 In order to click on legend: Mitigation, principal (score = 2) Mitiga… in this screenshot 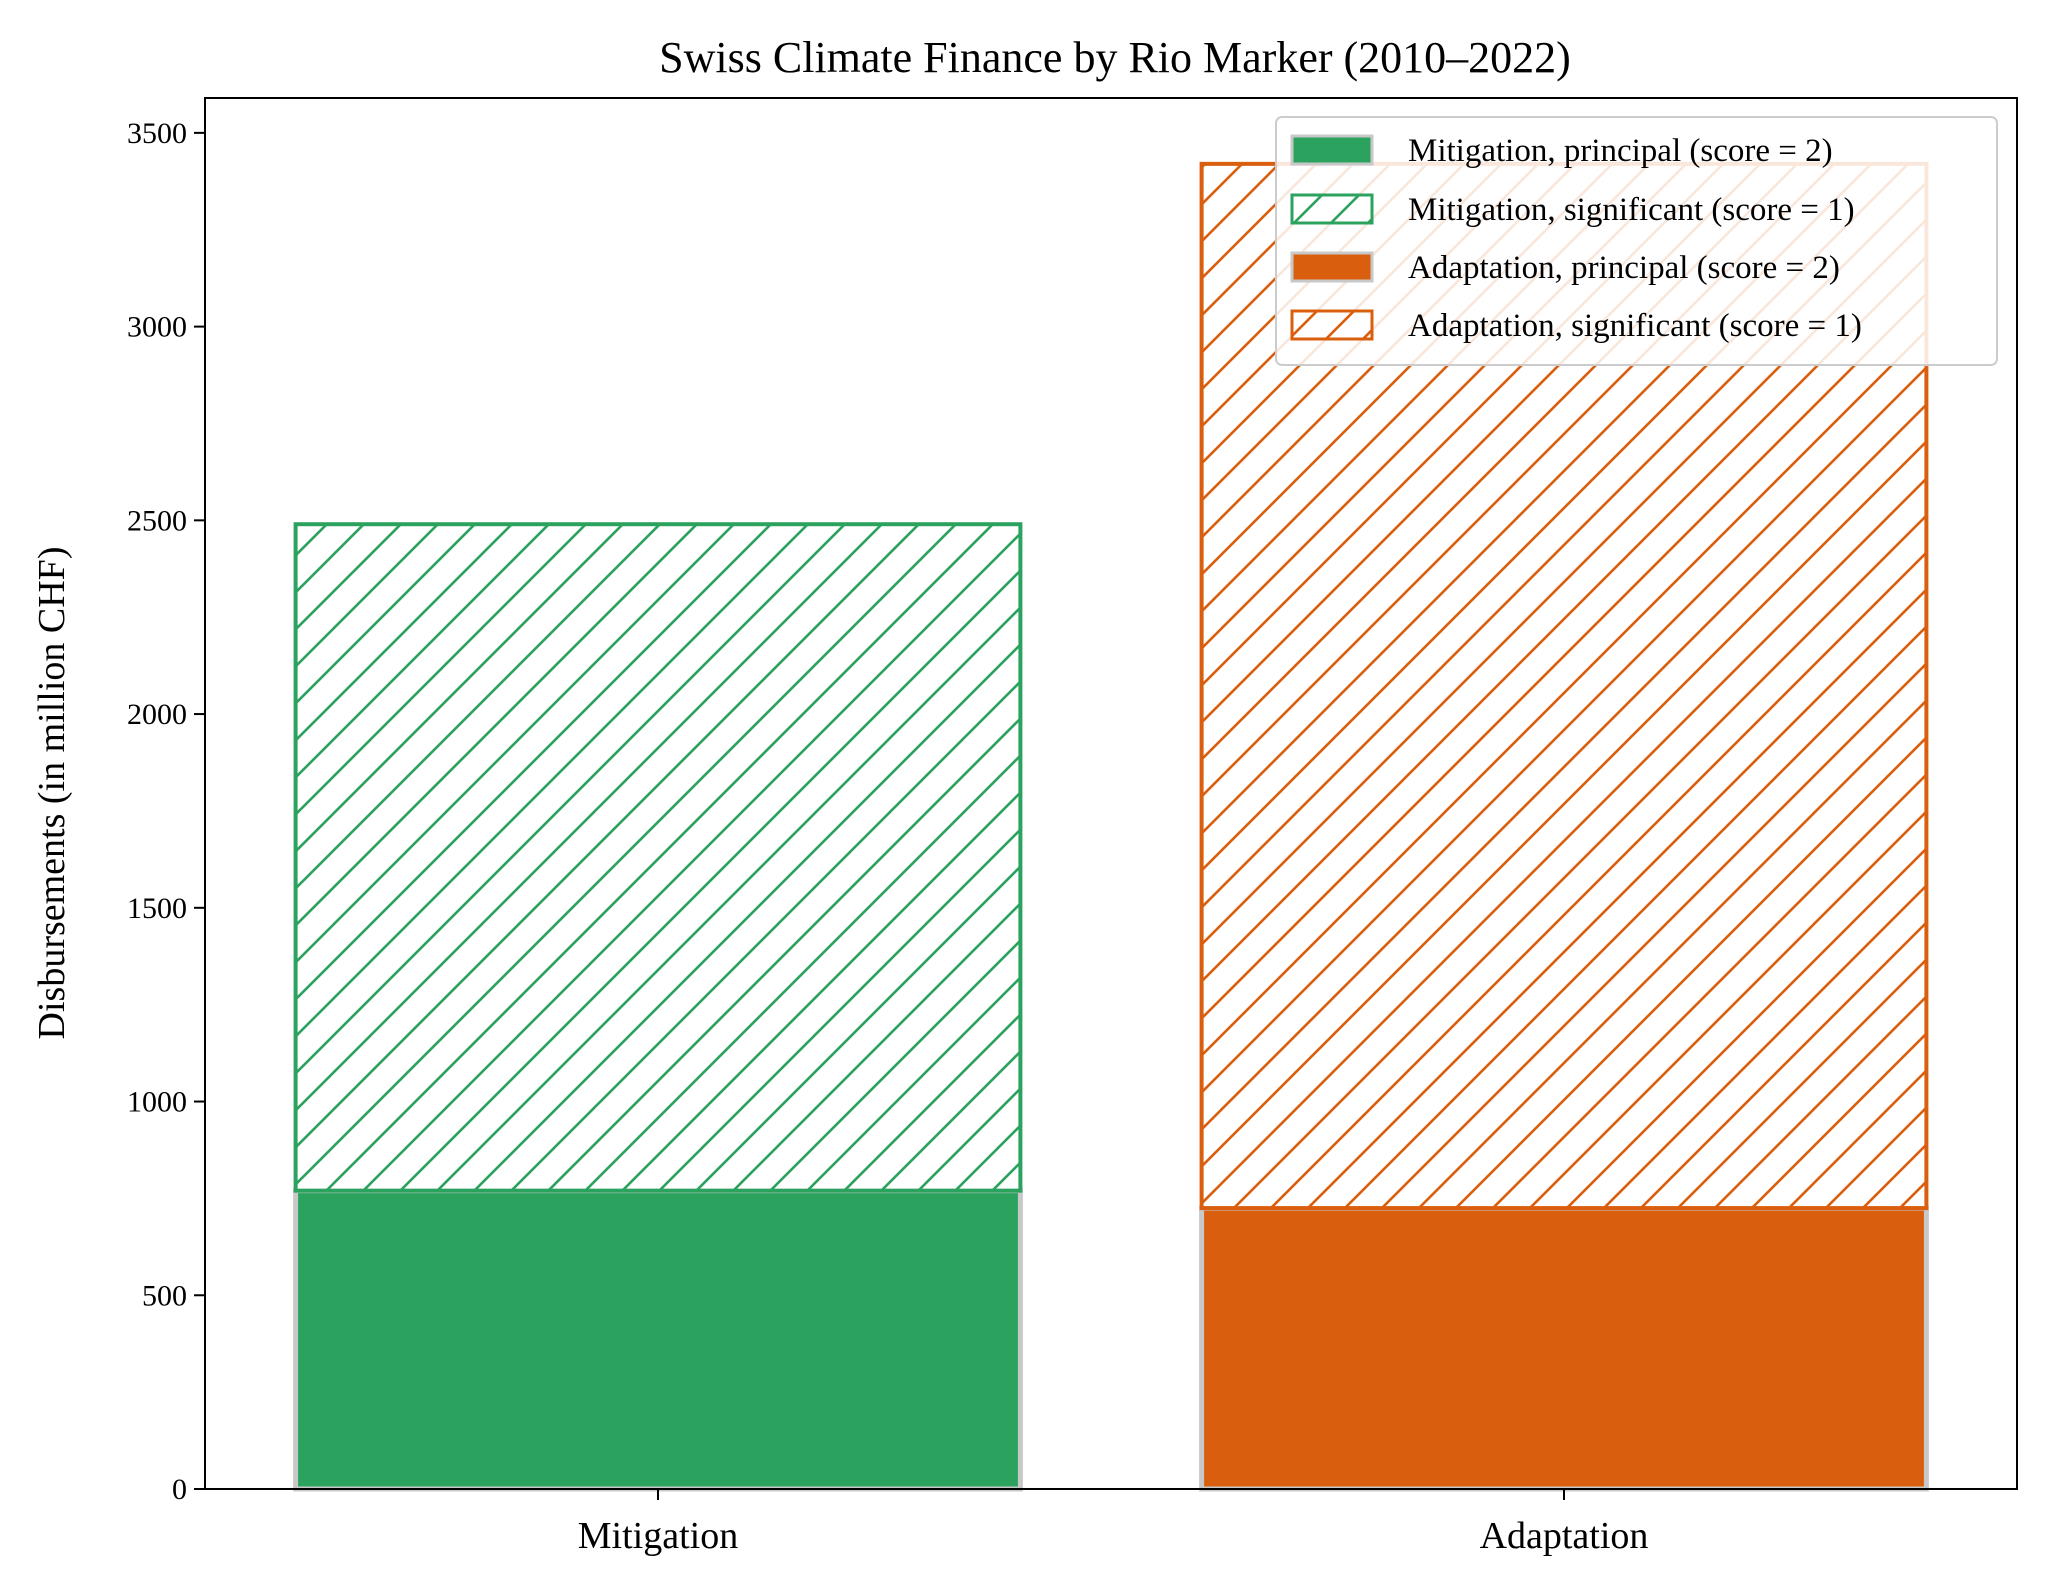, I will do `click(1636, 241)`.